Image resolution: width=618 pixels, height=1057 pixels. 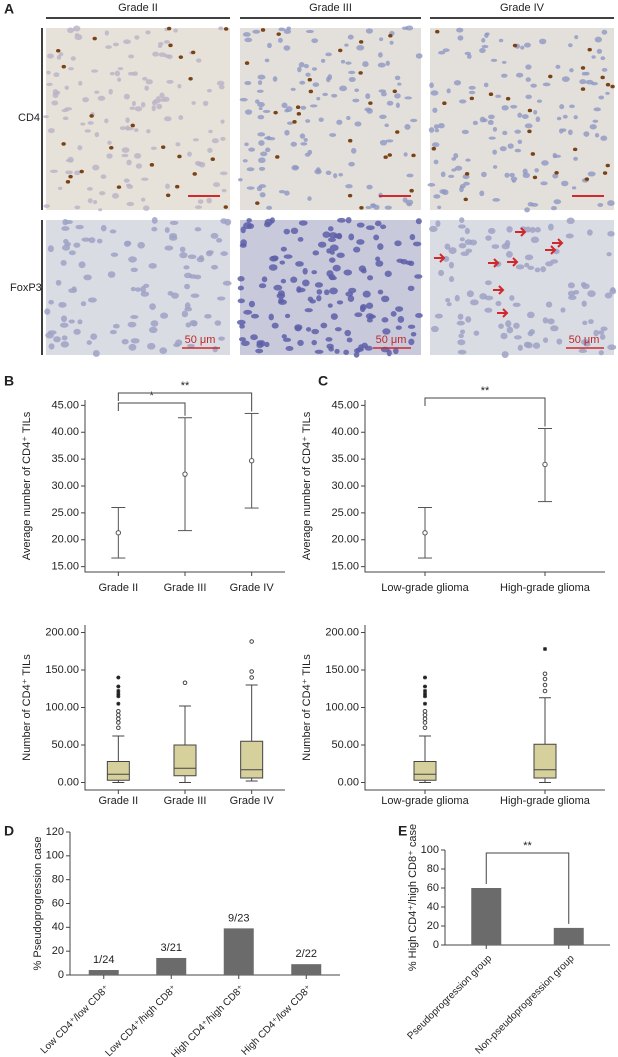 What do you see at coordinates (185, 801) in the screenshot?
I see `x-tick-label: Grade III` at bounding box center [185, 801].